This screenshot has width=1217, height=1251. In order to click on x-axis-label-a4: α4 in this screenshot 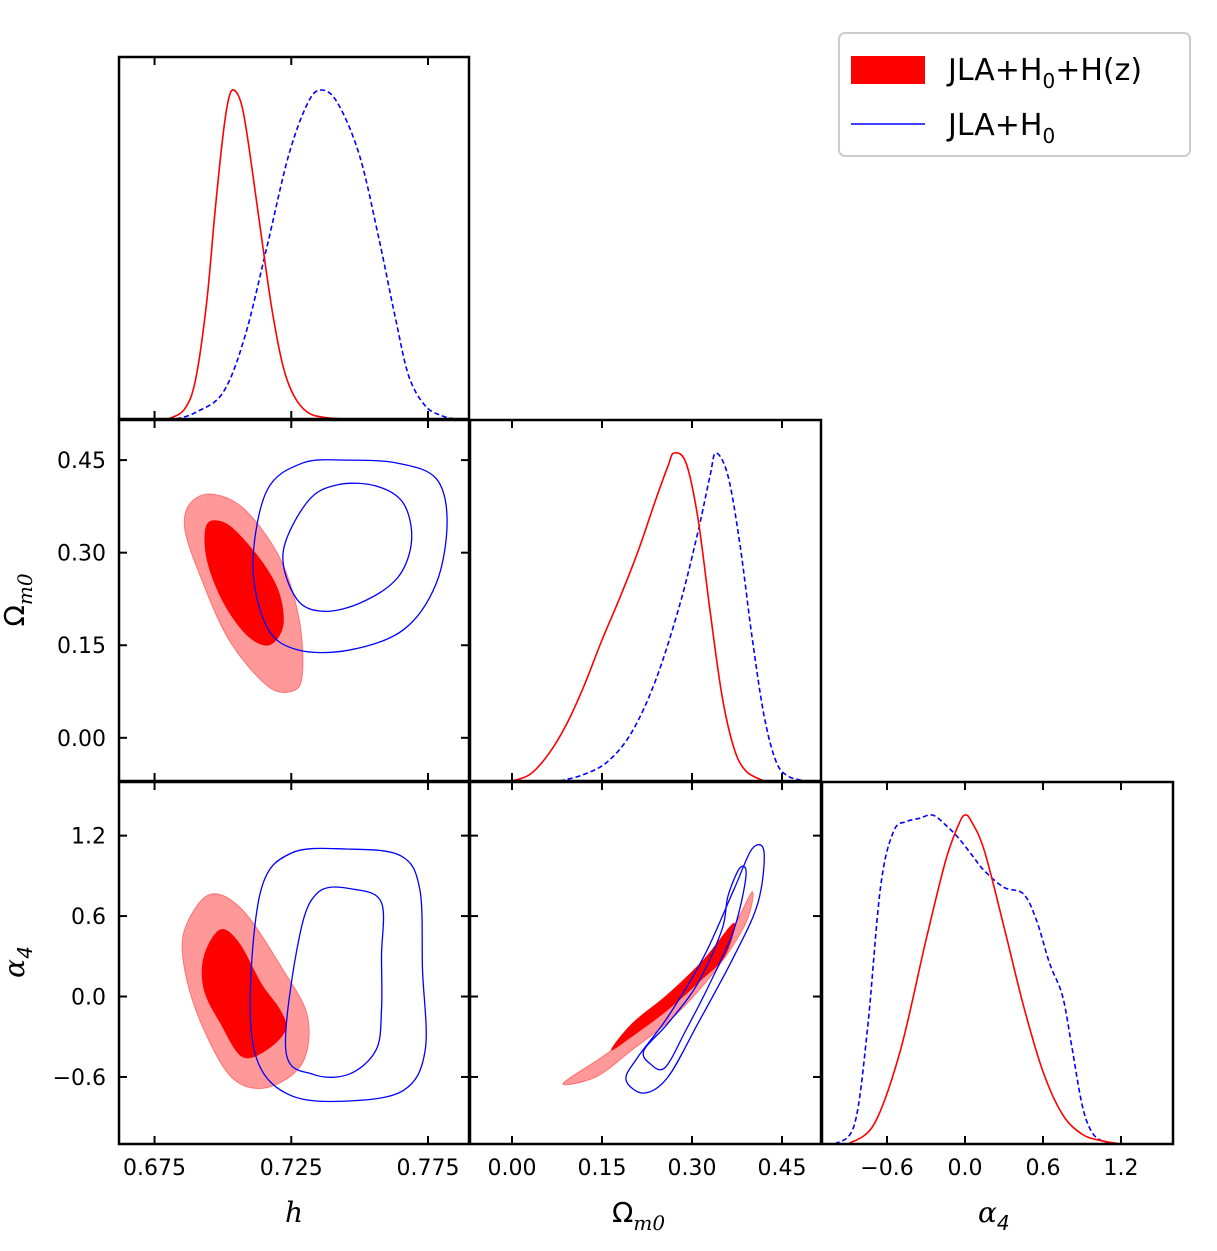, I will do `click(994, 1215)`.